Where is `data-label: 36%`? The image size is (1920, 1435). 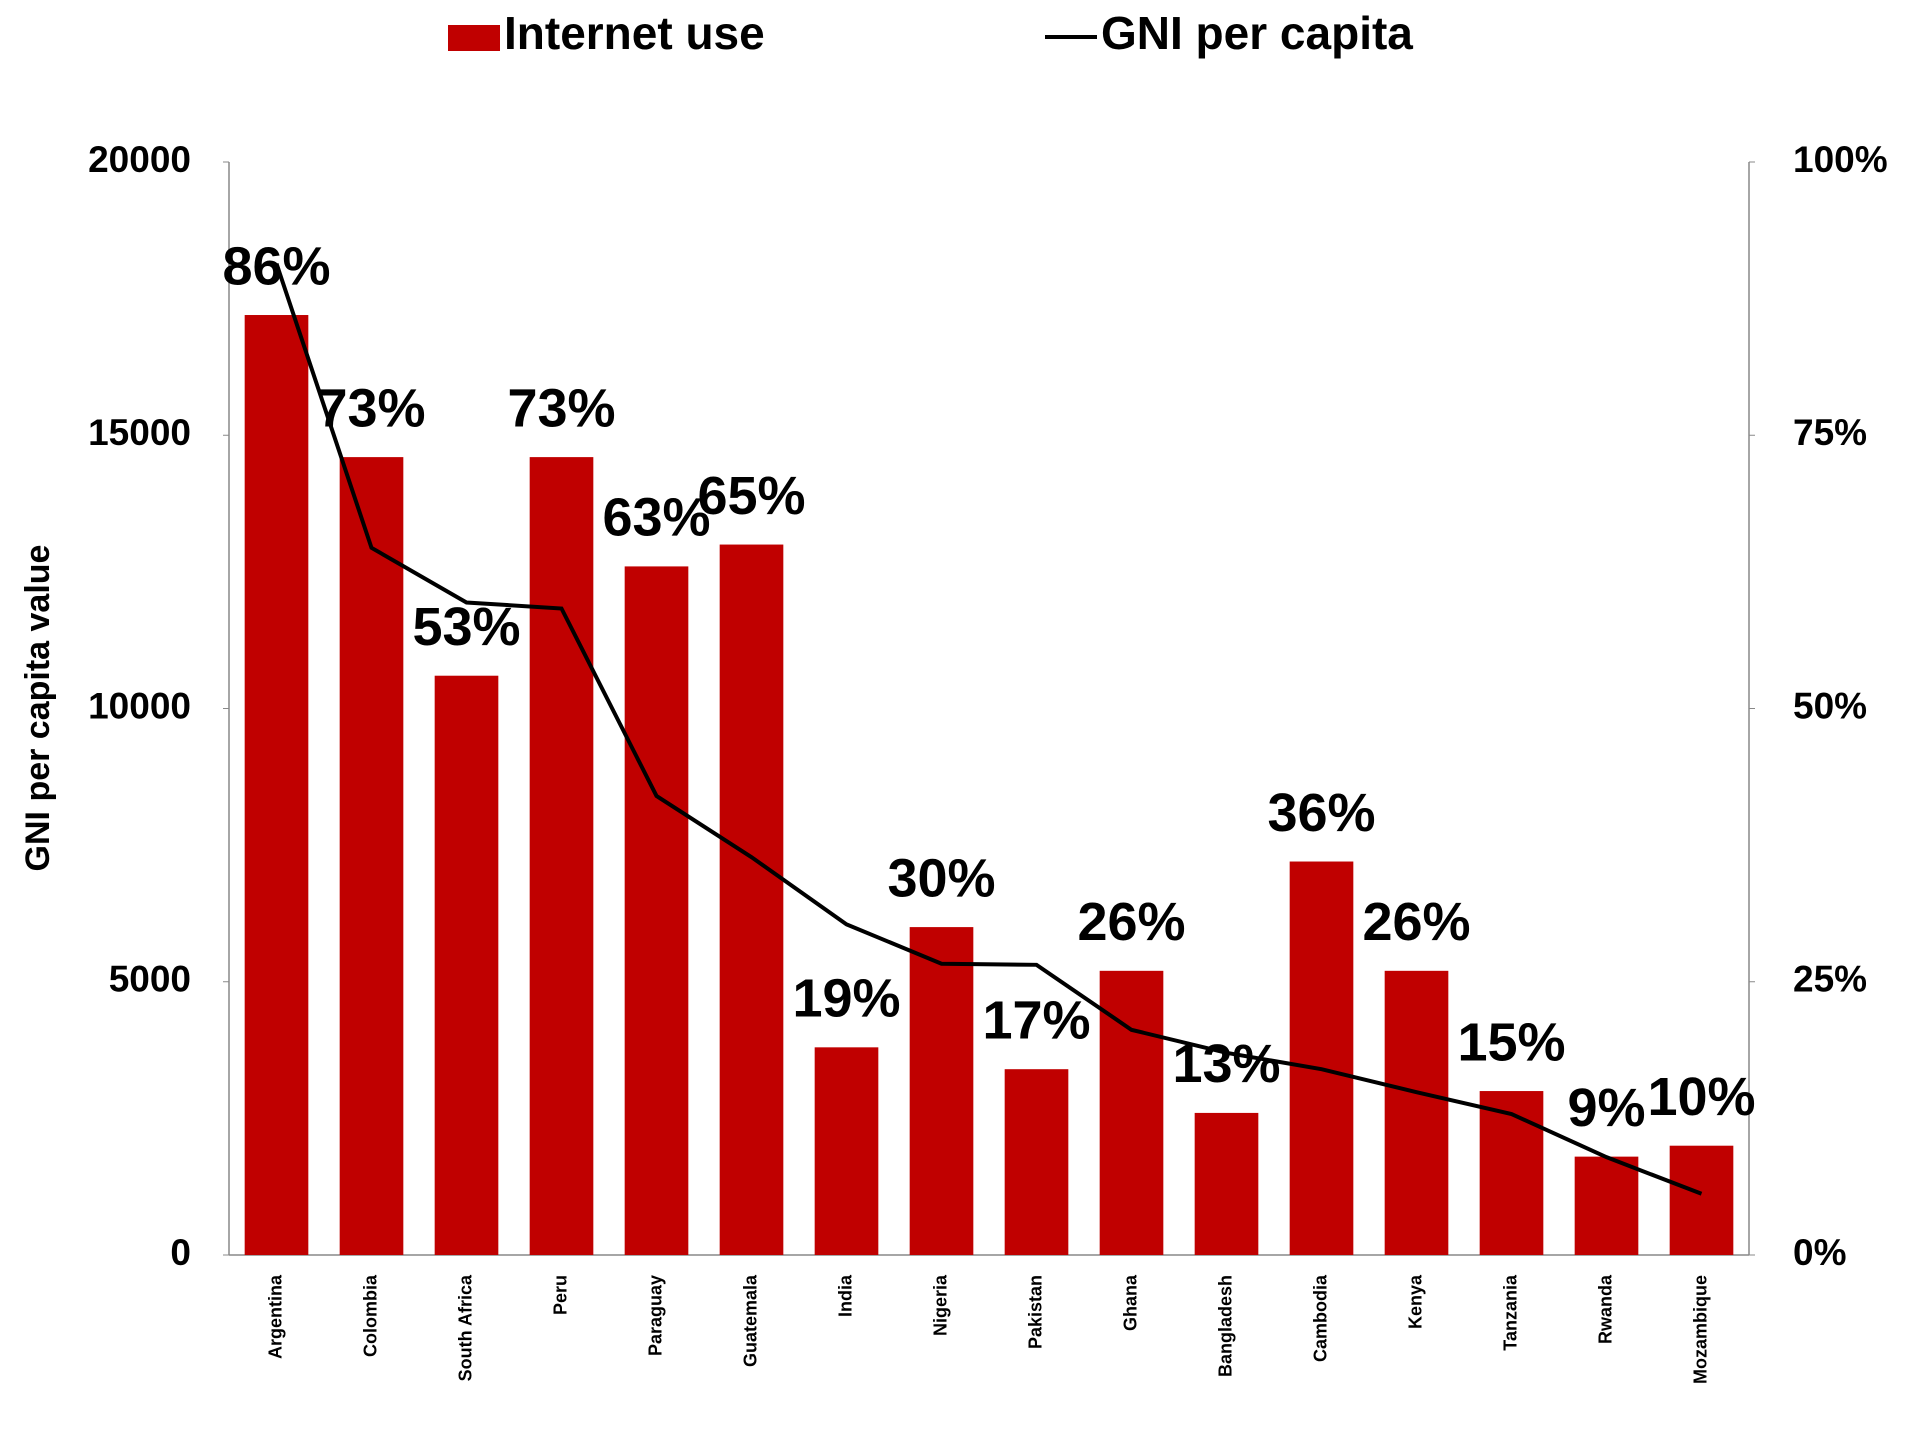 data-label: 36% is located at coordinates (1321, 813).